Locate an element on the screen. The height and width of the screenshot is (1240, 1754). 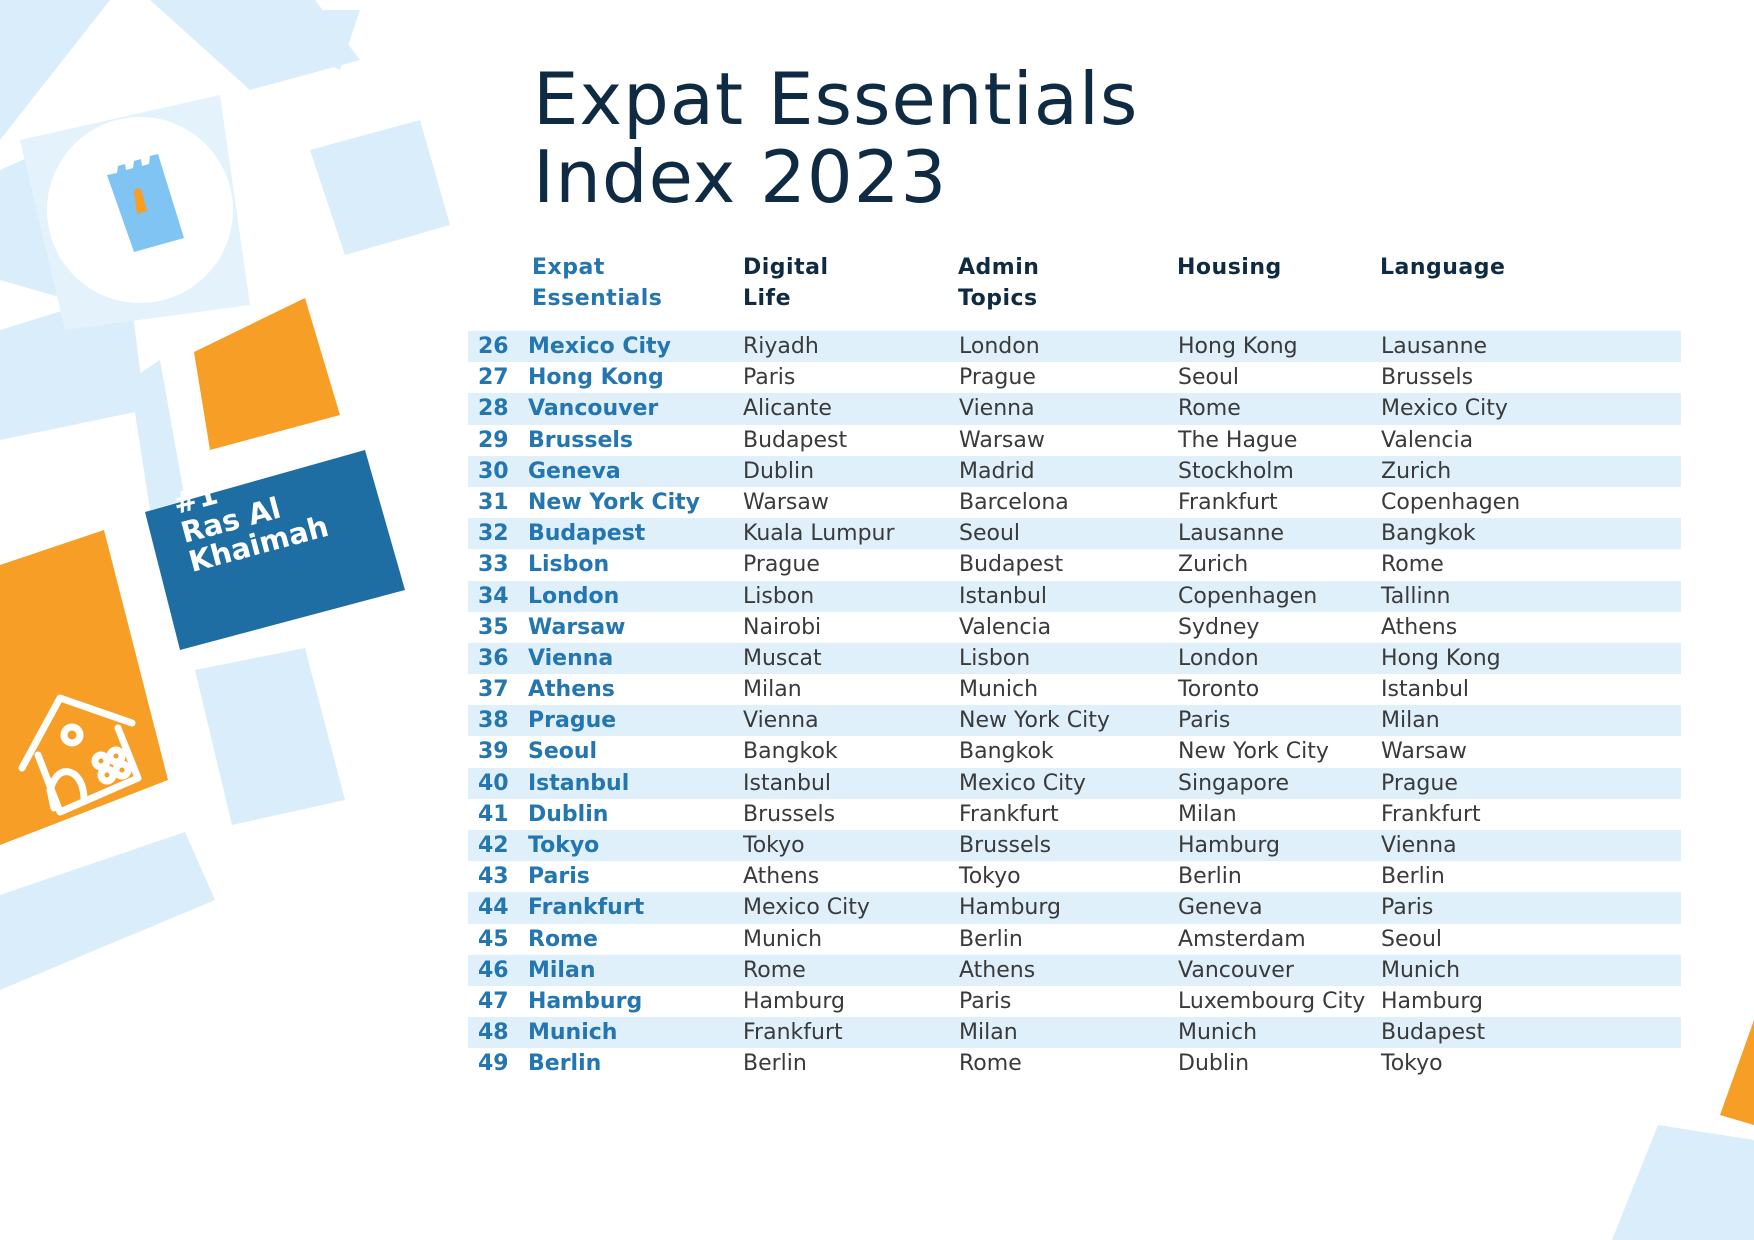
city-name: Warsaw is located at coordinates (577, 627).